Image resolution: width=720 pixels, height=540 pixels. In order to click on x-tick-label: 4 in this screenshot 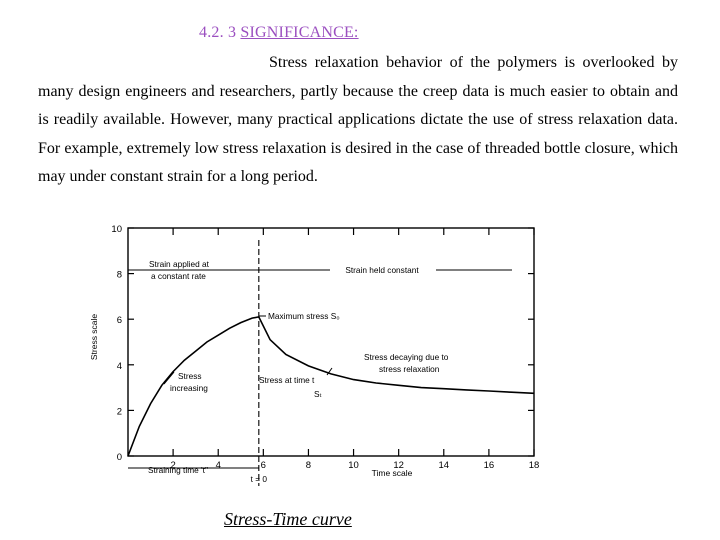, I will do `click(218, 465)`.